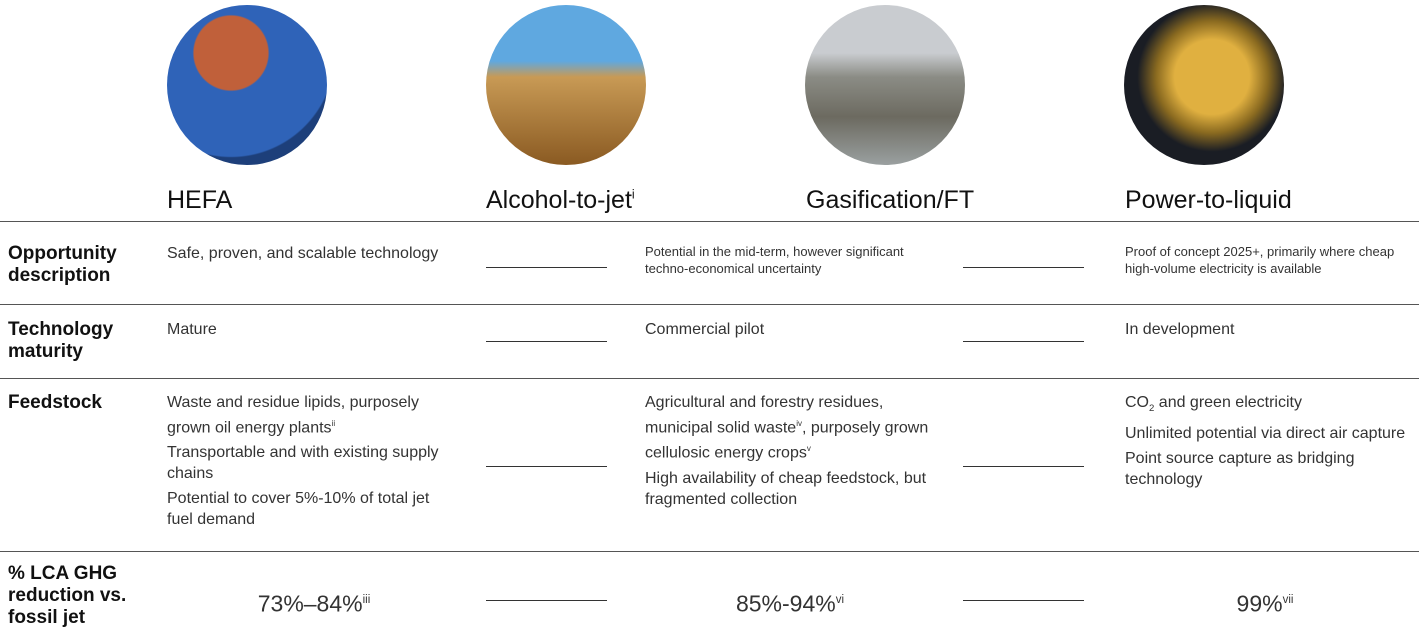 The image size is (1419, 636). Describe the element at coordinates (808, 449) in the screenshot. I see `footnote-ref: v` at that location.